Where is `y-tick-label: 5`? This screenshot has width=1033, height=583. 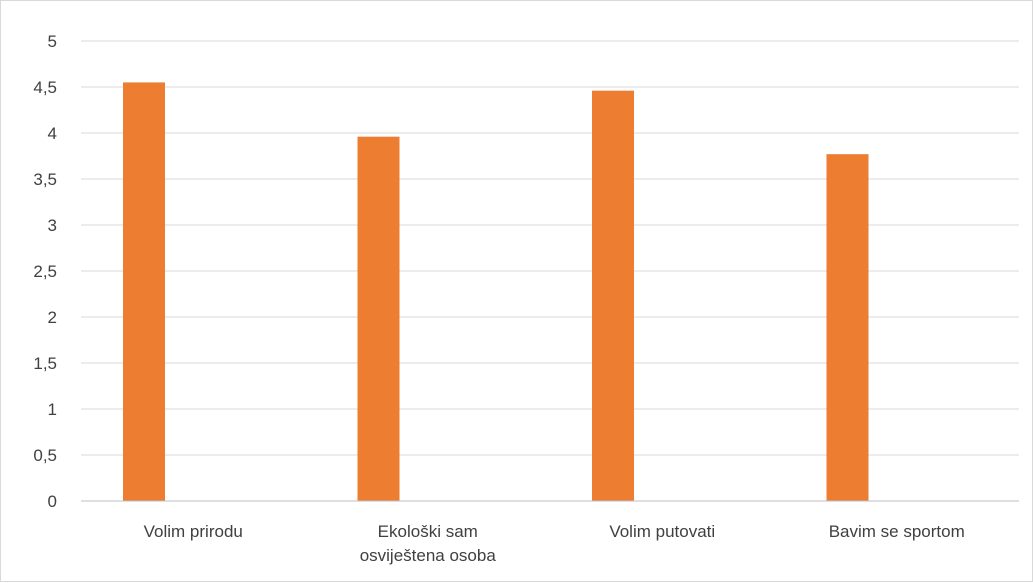 y-tick-label: 5 is located at coordinates (52, 41).